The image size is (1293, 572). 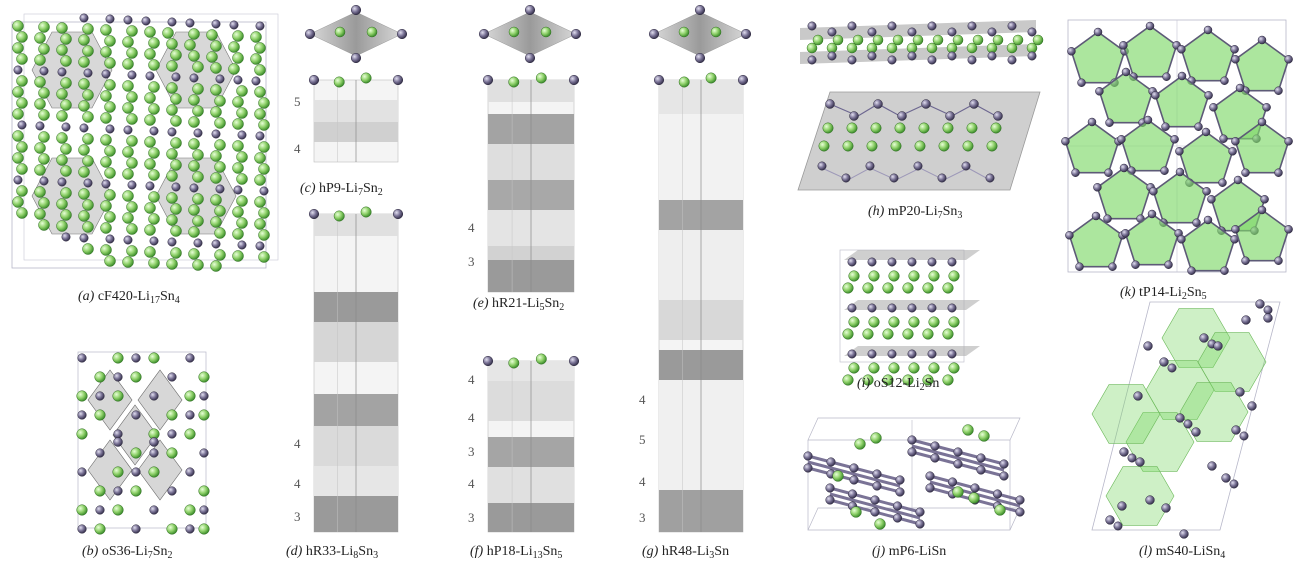 I want to click on panel-a-structure, so click(x=145, y=142).